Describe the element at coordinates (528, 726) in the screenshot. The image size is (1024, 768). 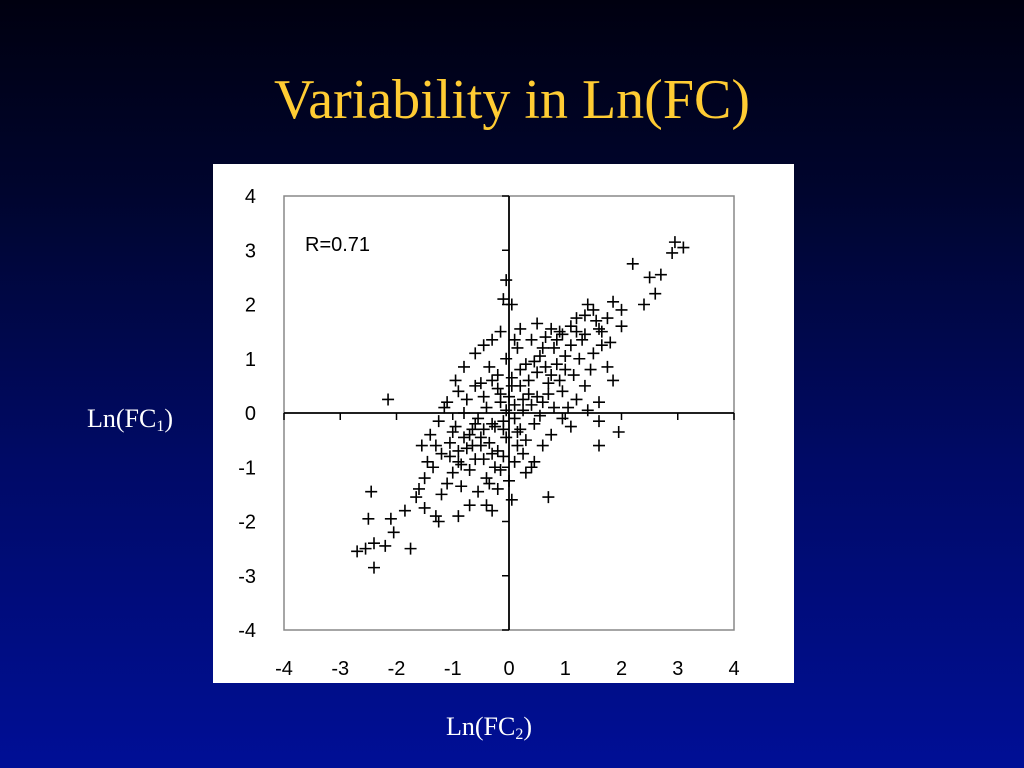
I see `x-caption-close: )` at that location.